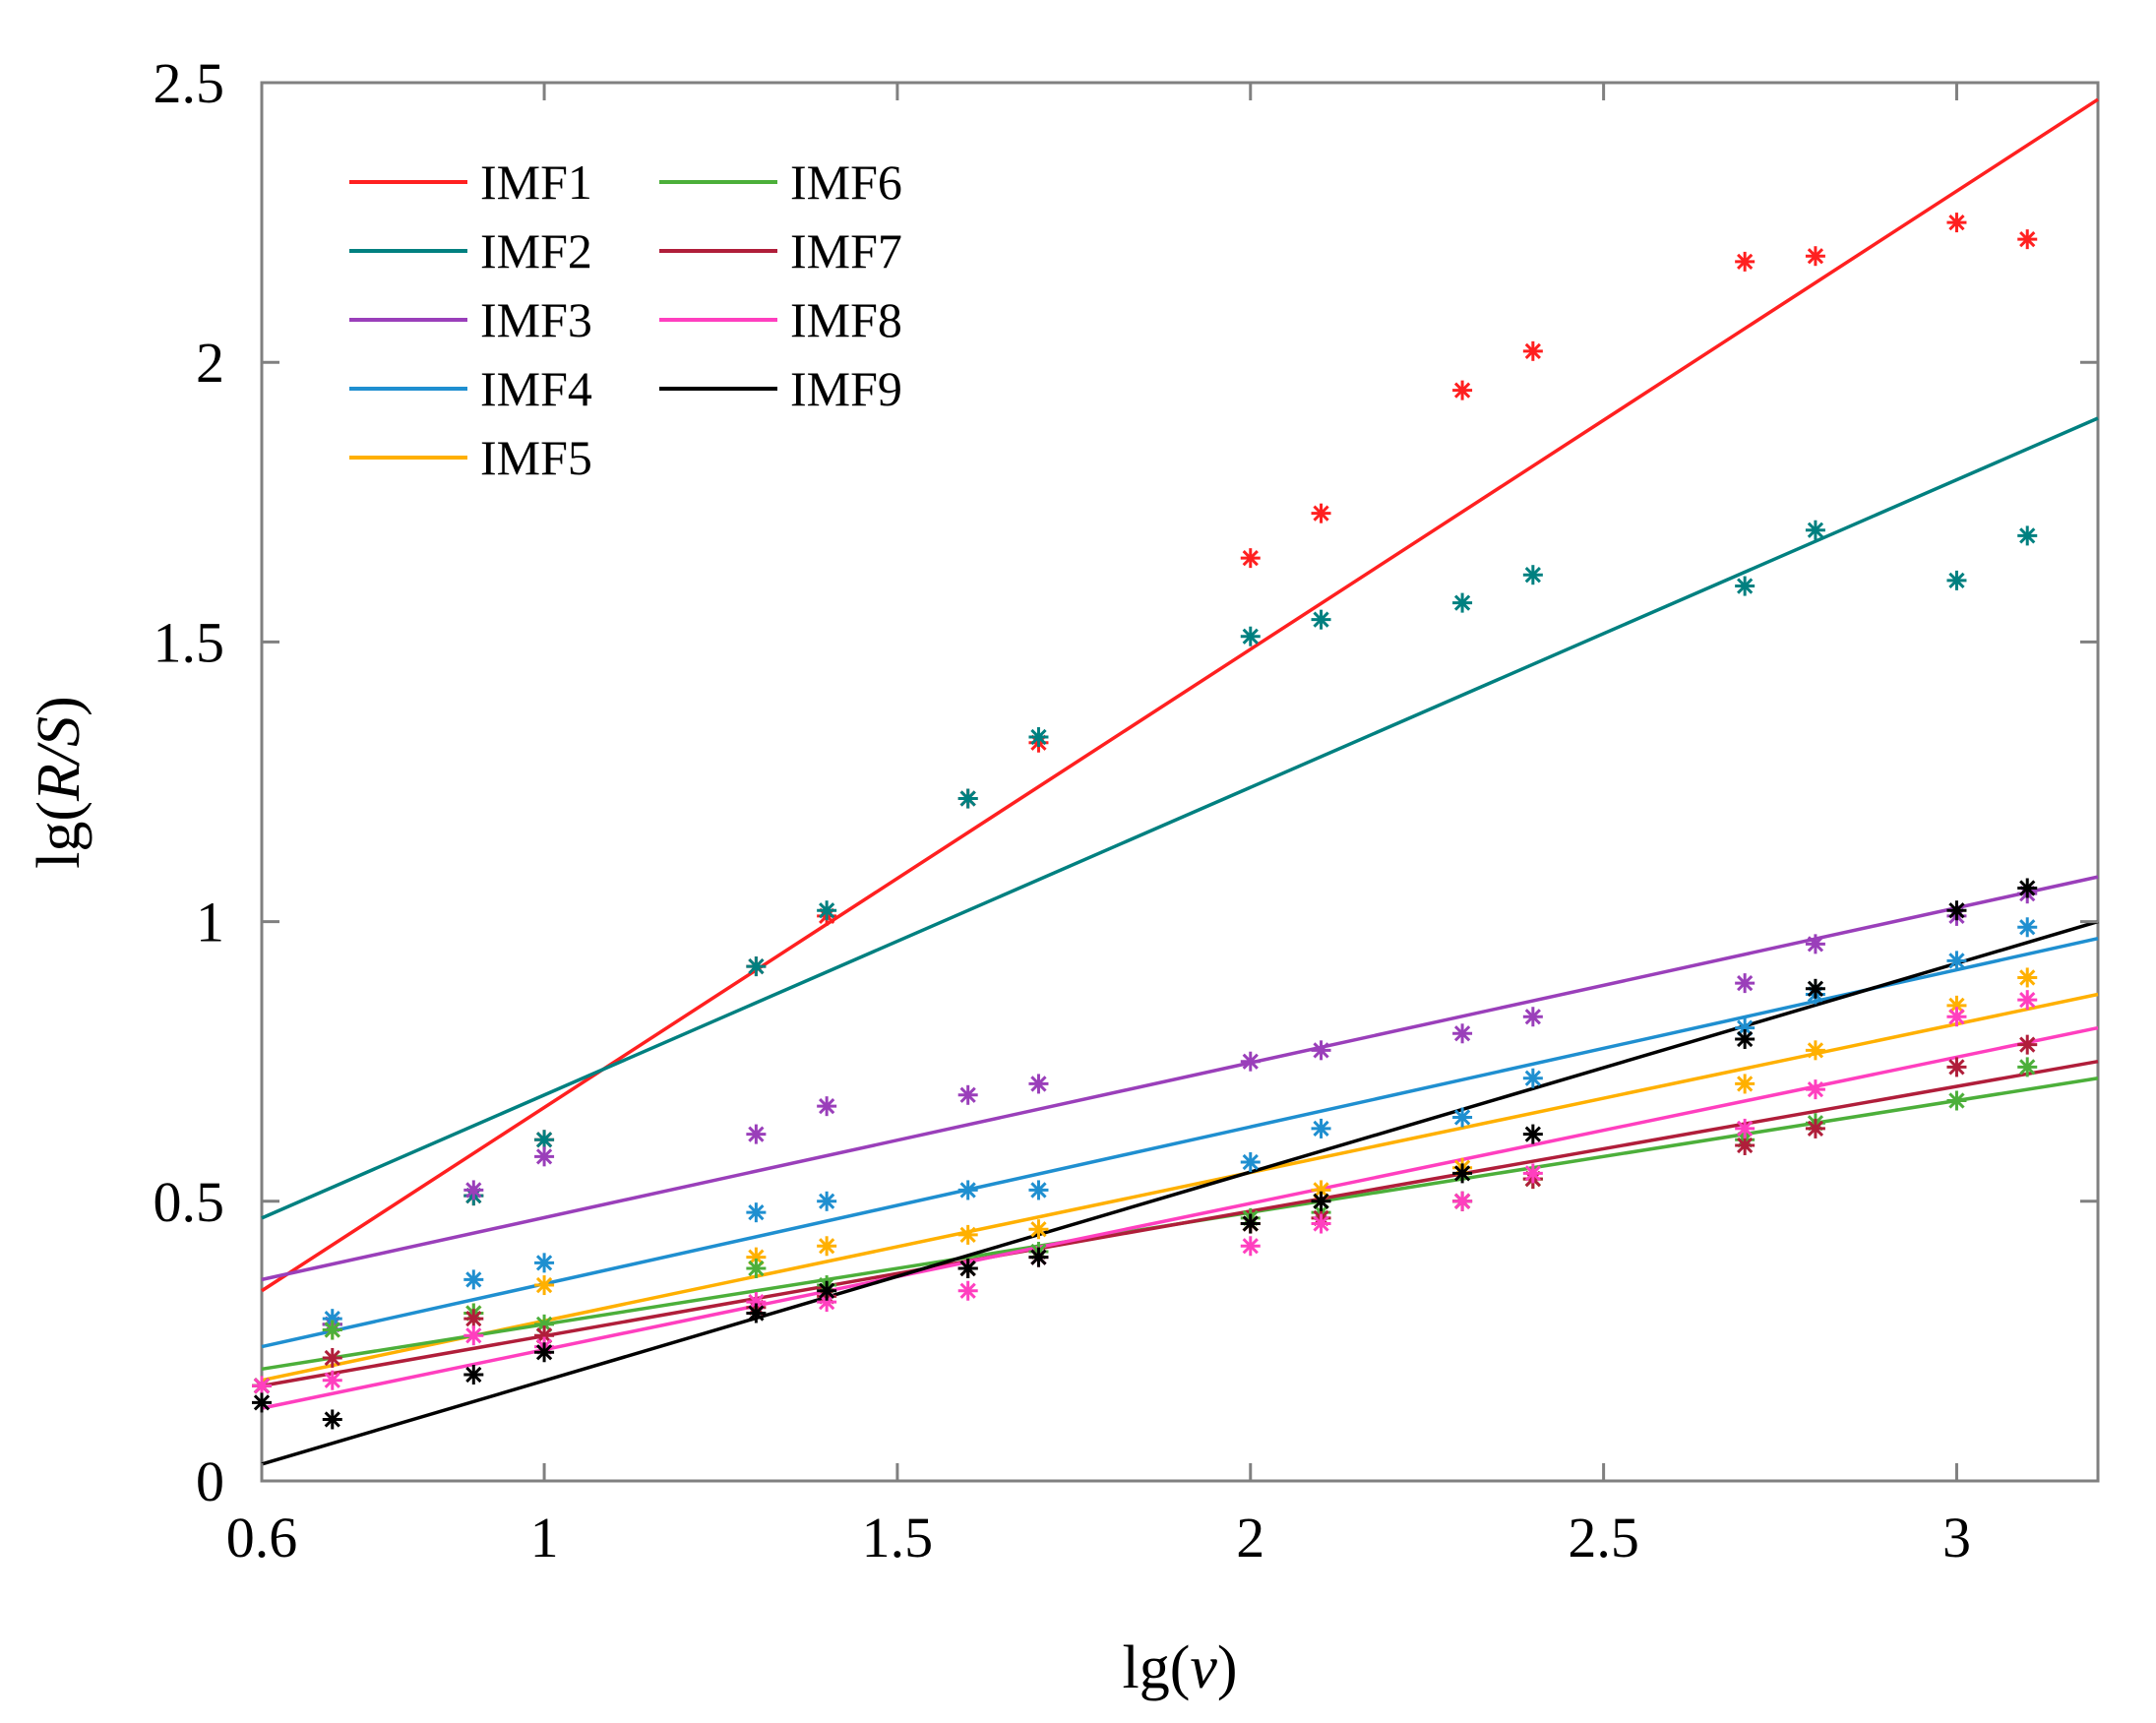 This screenshot has width=2156, height=1723. Describe the element at coordinates (59, 782) in the screenshot. I see `y-axis-label: lg(R/S)` at that location.